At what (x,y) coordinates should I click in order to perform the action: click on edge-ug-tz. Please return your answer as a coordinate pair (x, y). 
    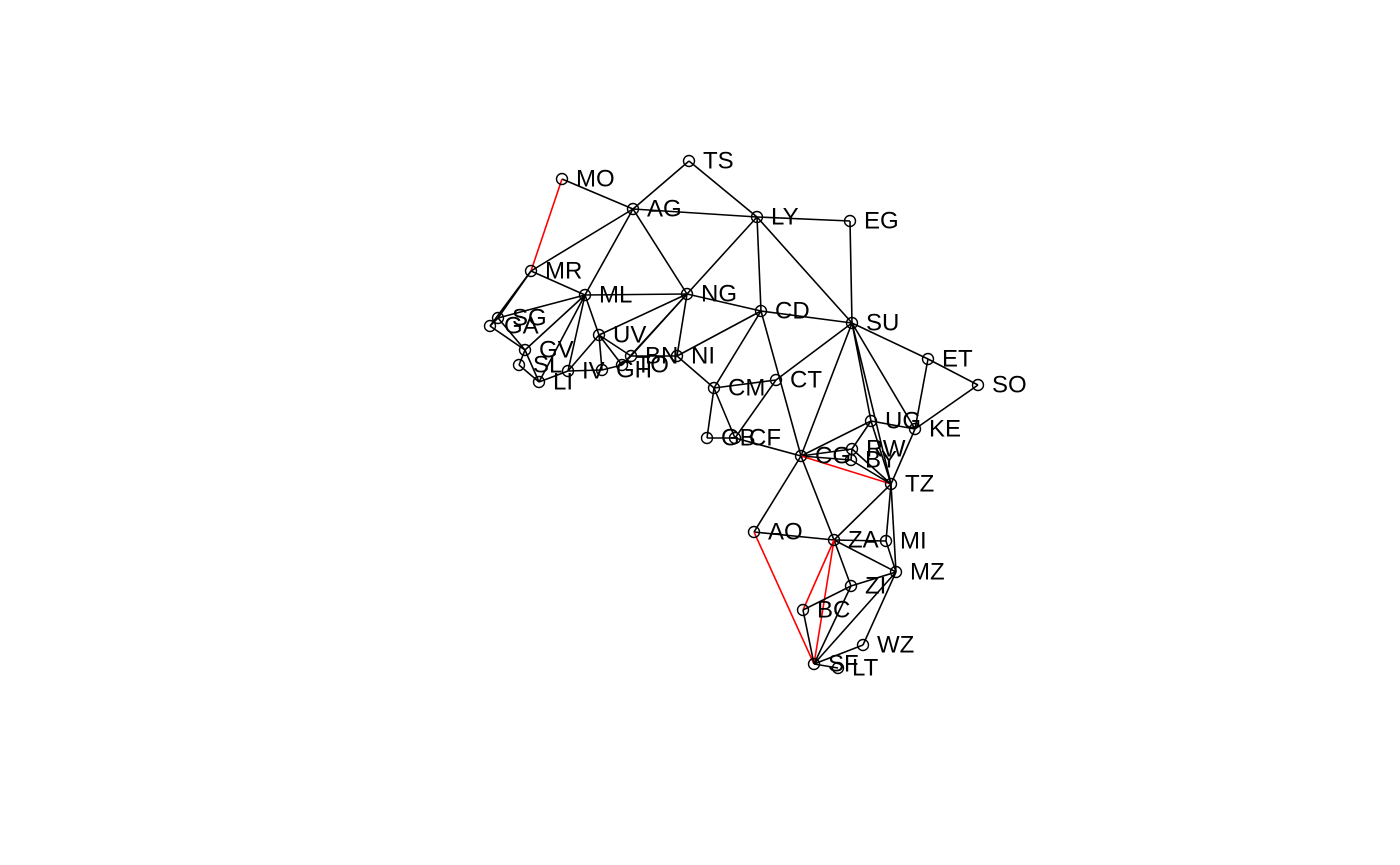
    Looking at the image, I should click on (881, 452).